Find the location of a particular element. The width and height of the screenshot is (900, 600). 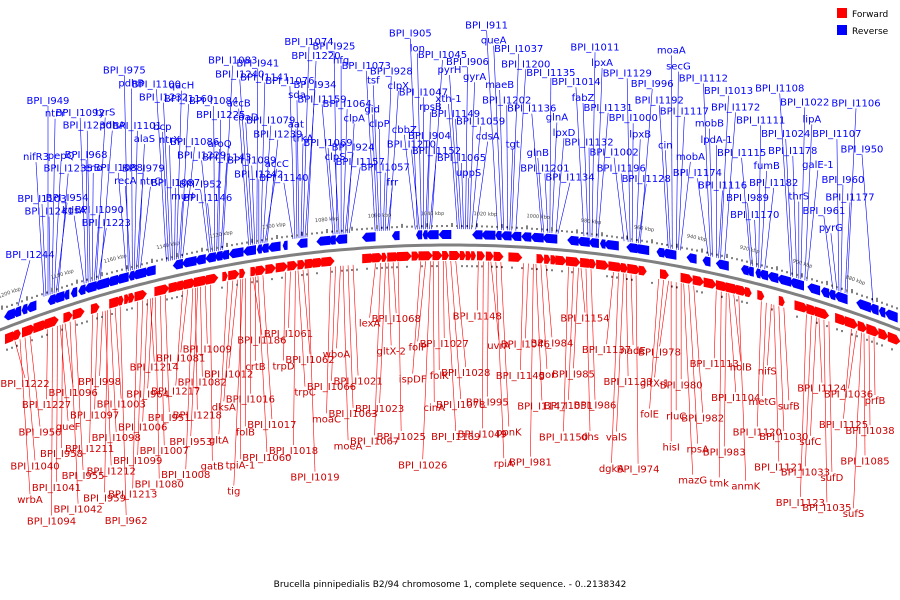

gene-label-bpi-i989: BPI_I989 is located at coordinates (747, 198).